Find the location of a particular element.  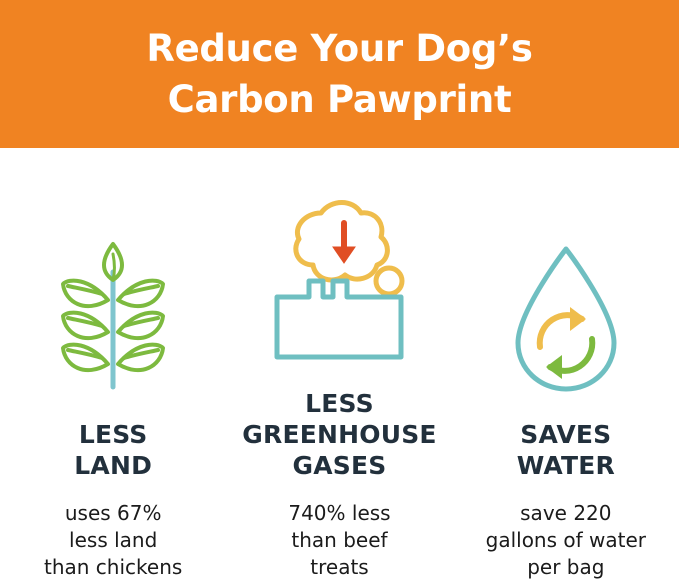

benefit-body-less-greenhouse-gases: 740% less than beef treats is located at coordinates (339, 540).